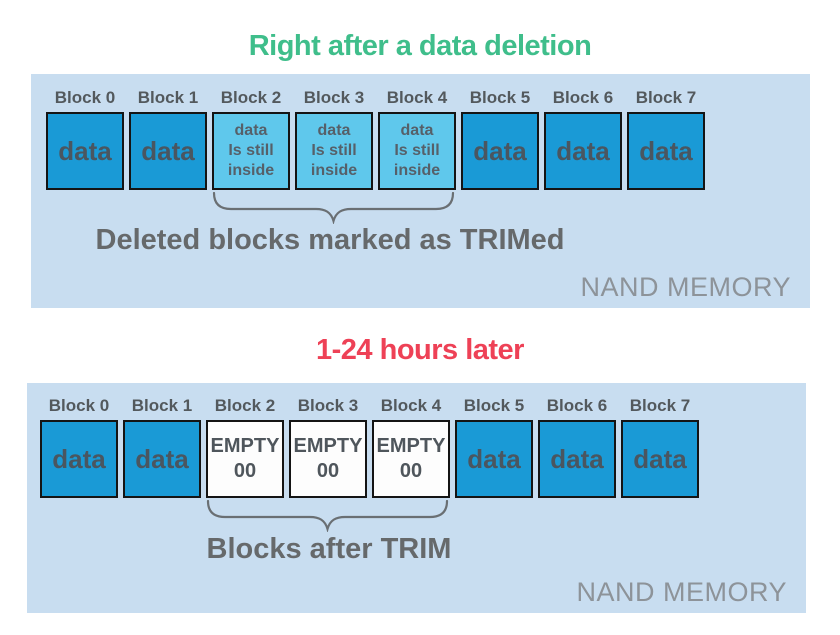  I want to click on block-column-3: Block 3 data Is still inside, so click(334, 138).